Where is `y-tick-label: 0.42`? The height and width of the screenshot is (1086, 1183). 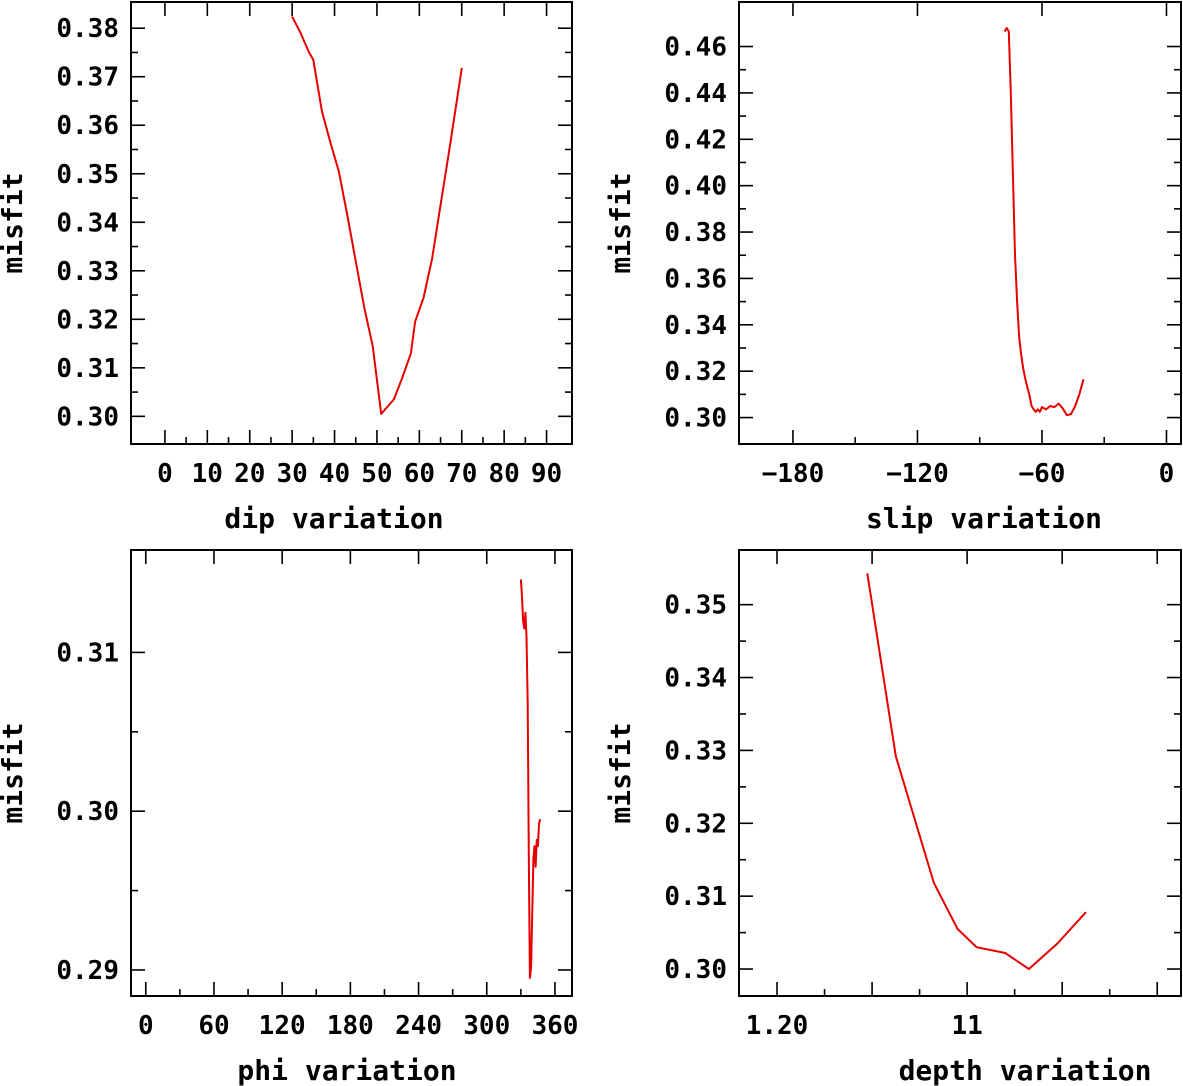 y-tick-label: 0.42 is located at coordinates (695, 140).